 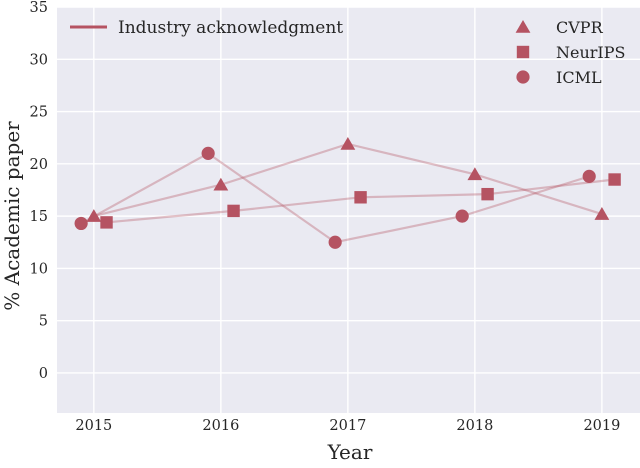 I want to click on legend-label-ICML: ICML, so click(x=579, y=77).